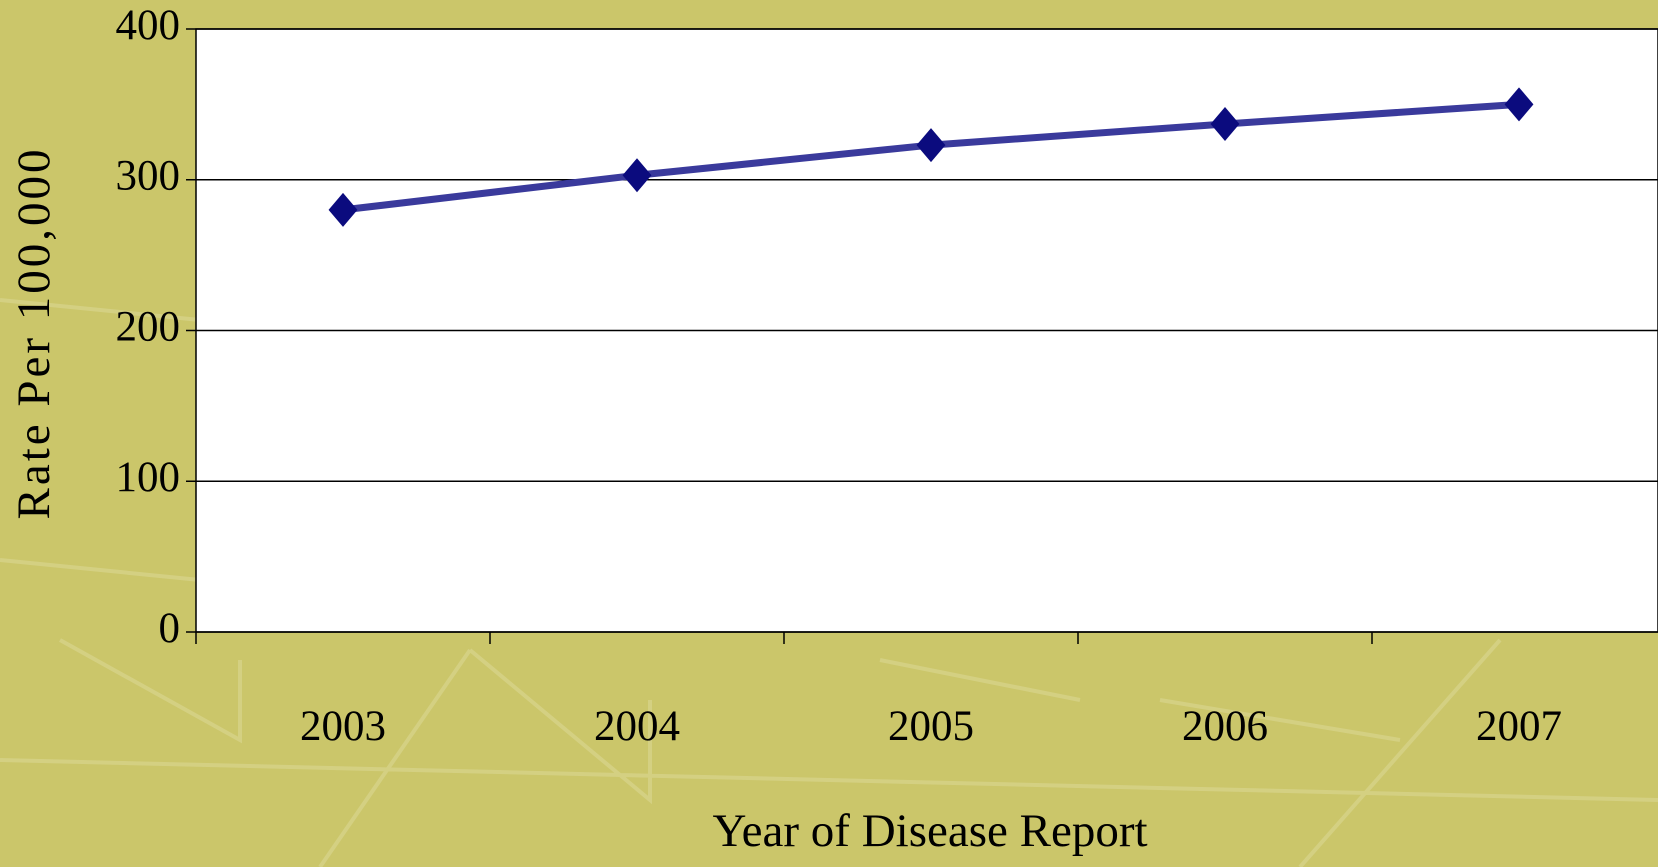 The image size is (1658, 867). I want to click on y-tick-label: 100, so click(148, 477).